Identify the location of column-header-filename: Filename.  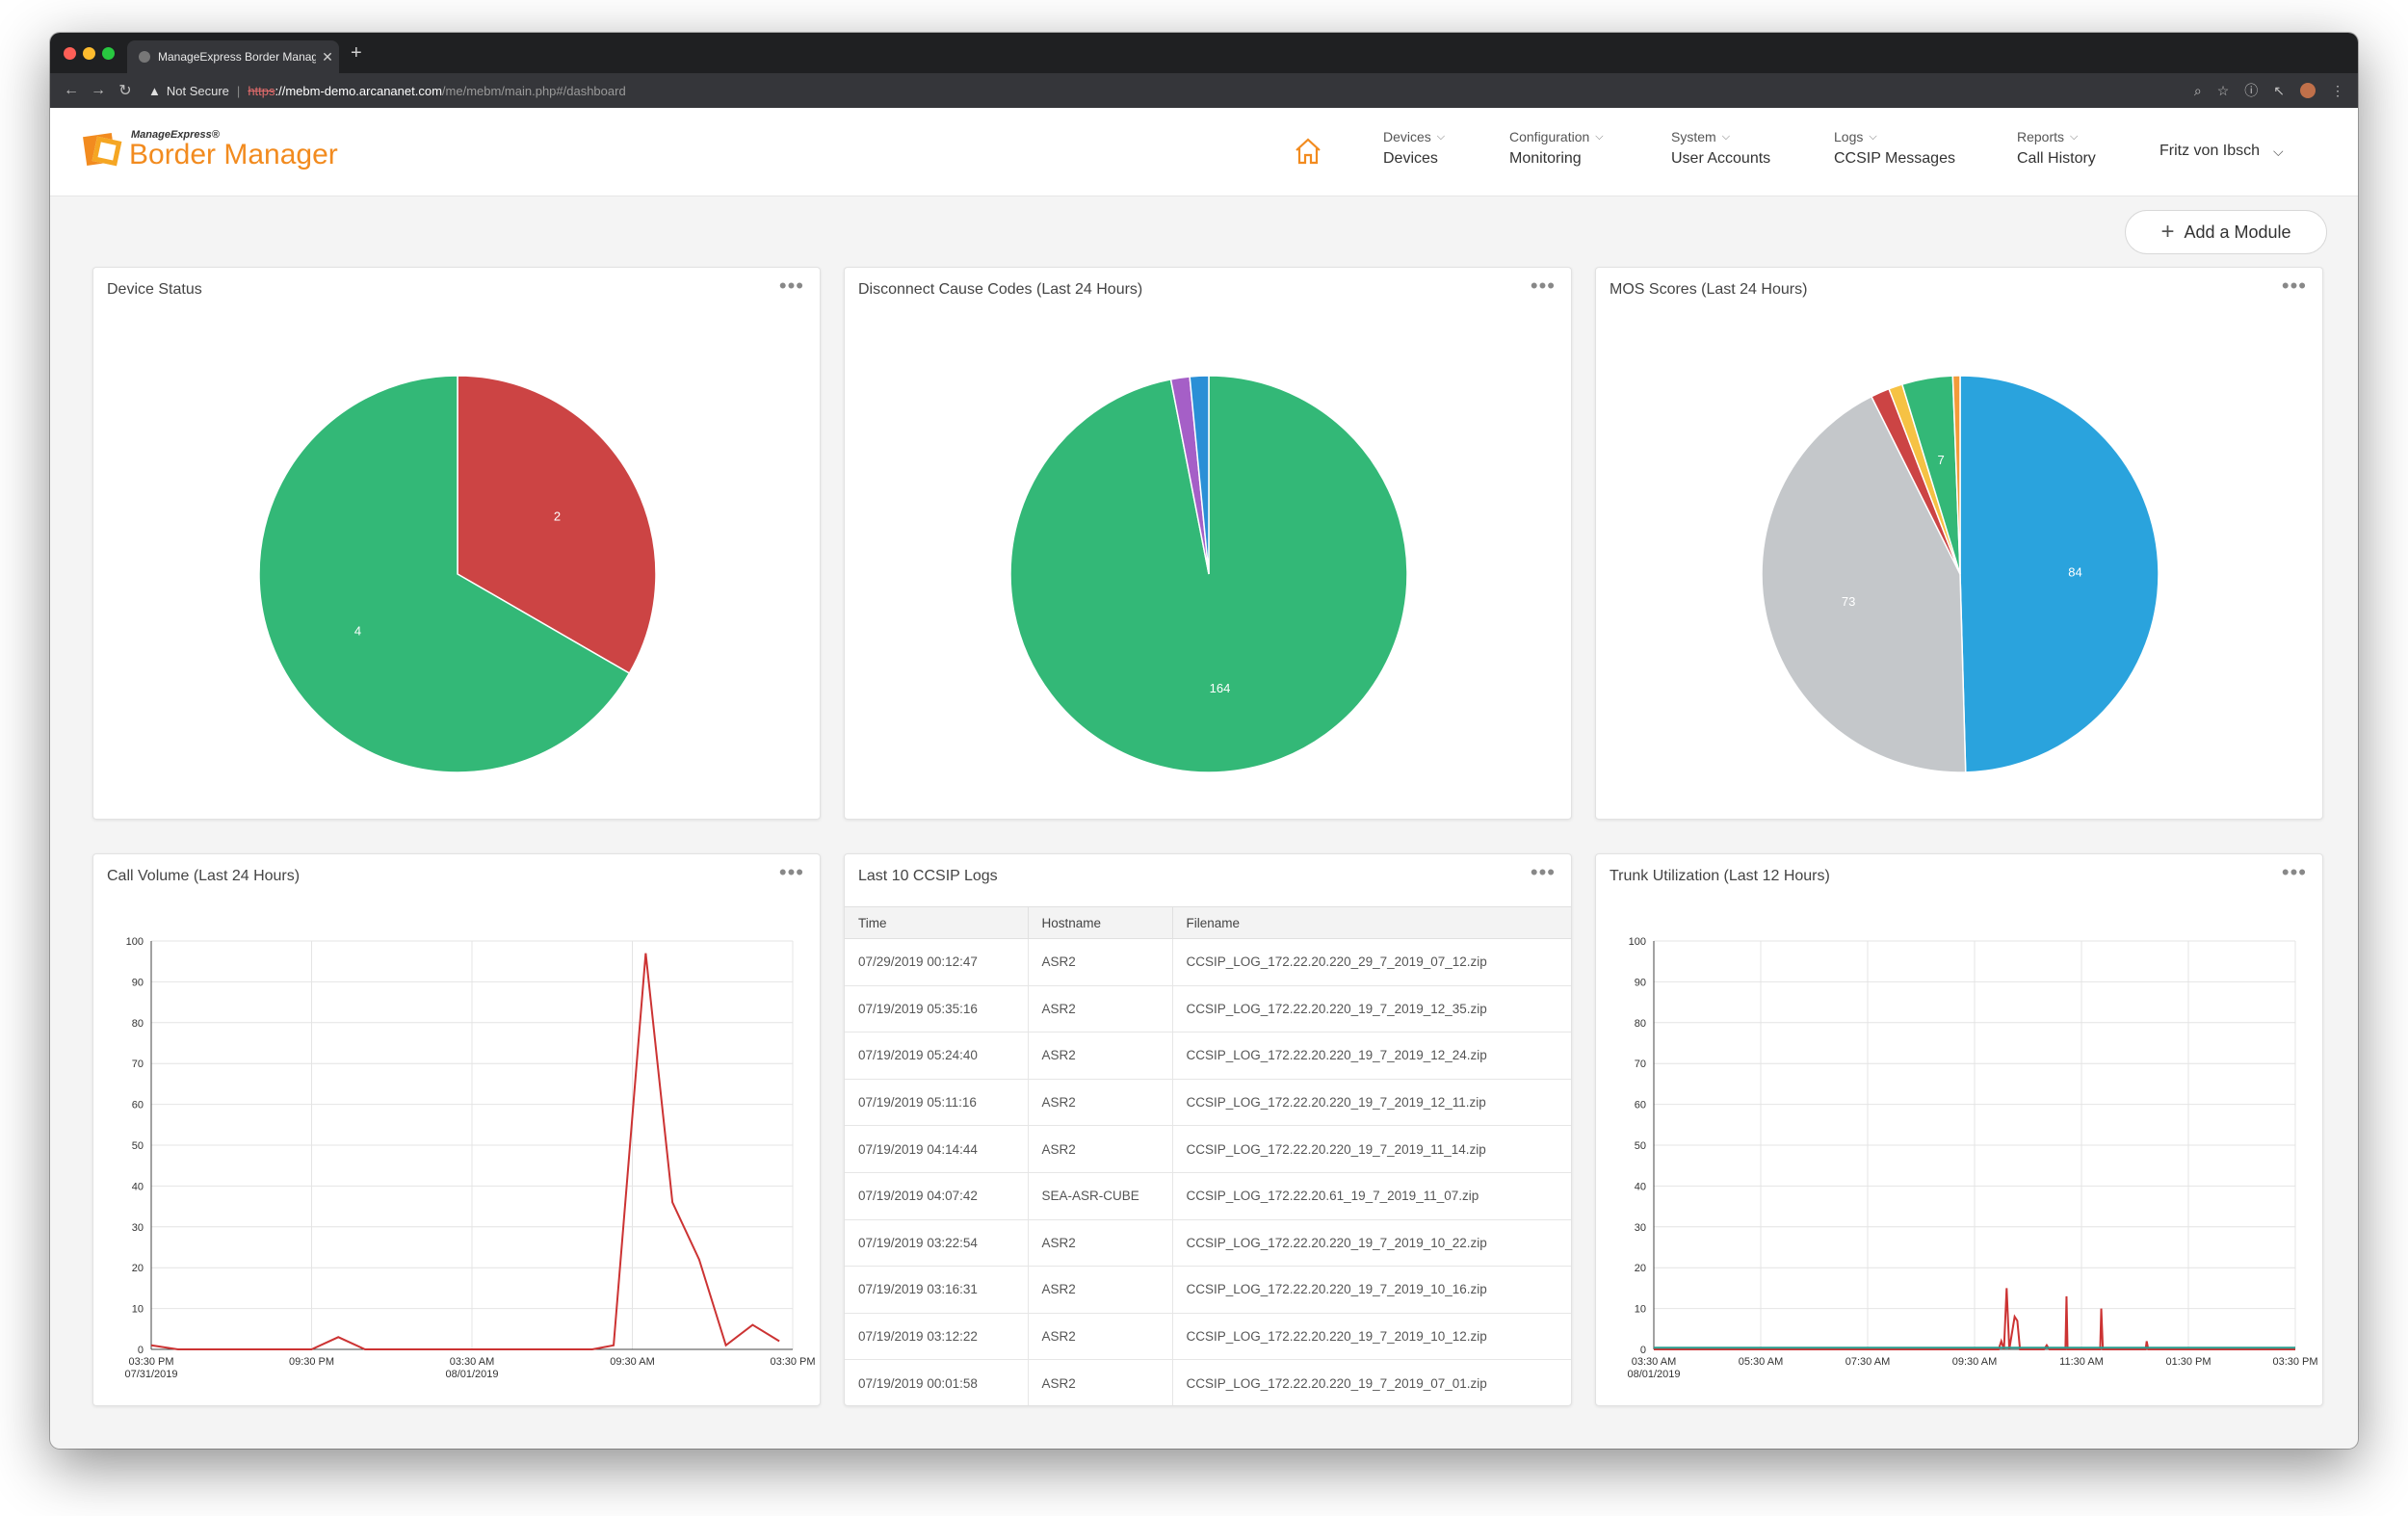
(1371, 922).